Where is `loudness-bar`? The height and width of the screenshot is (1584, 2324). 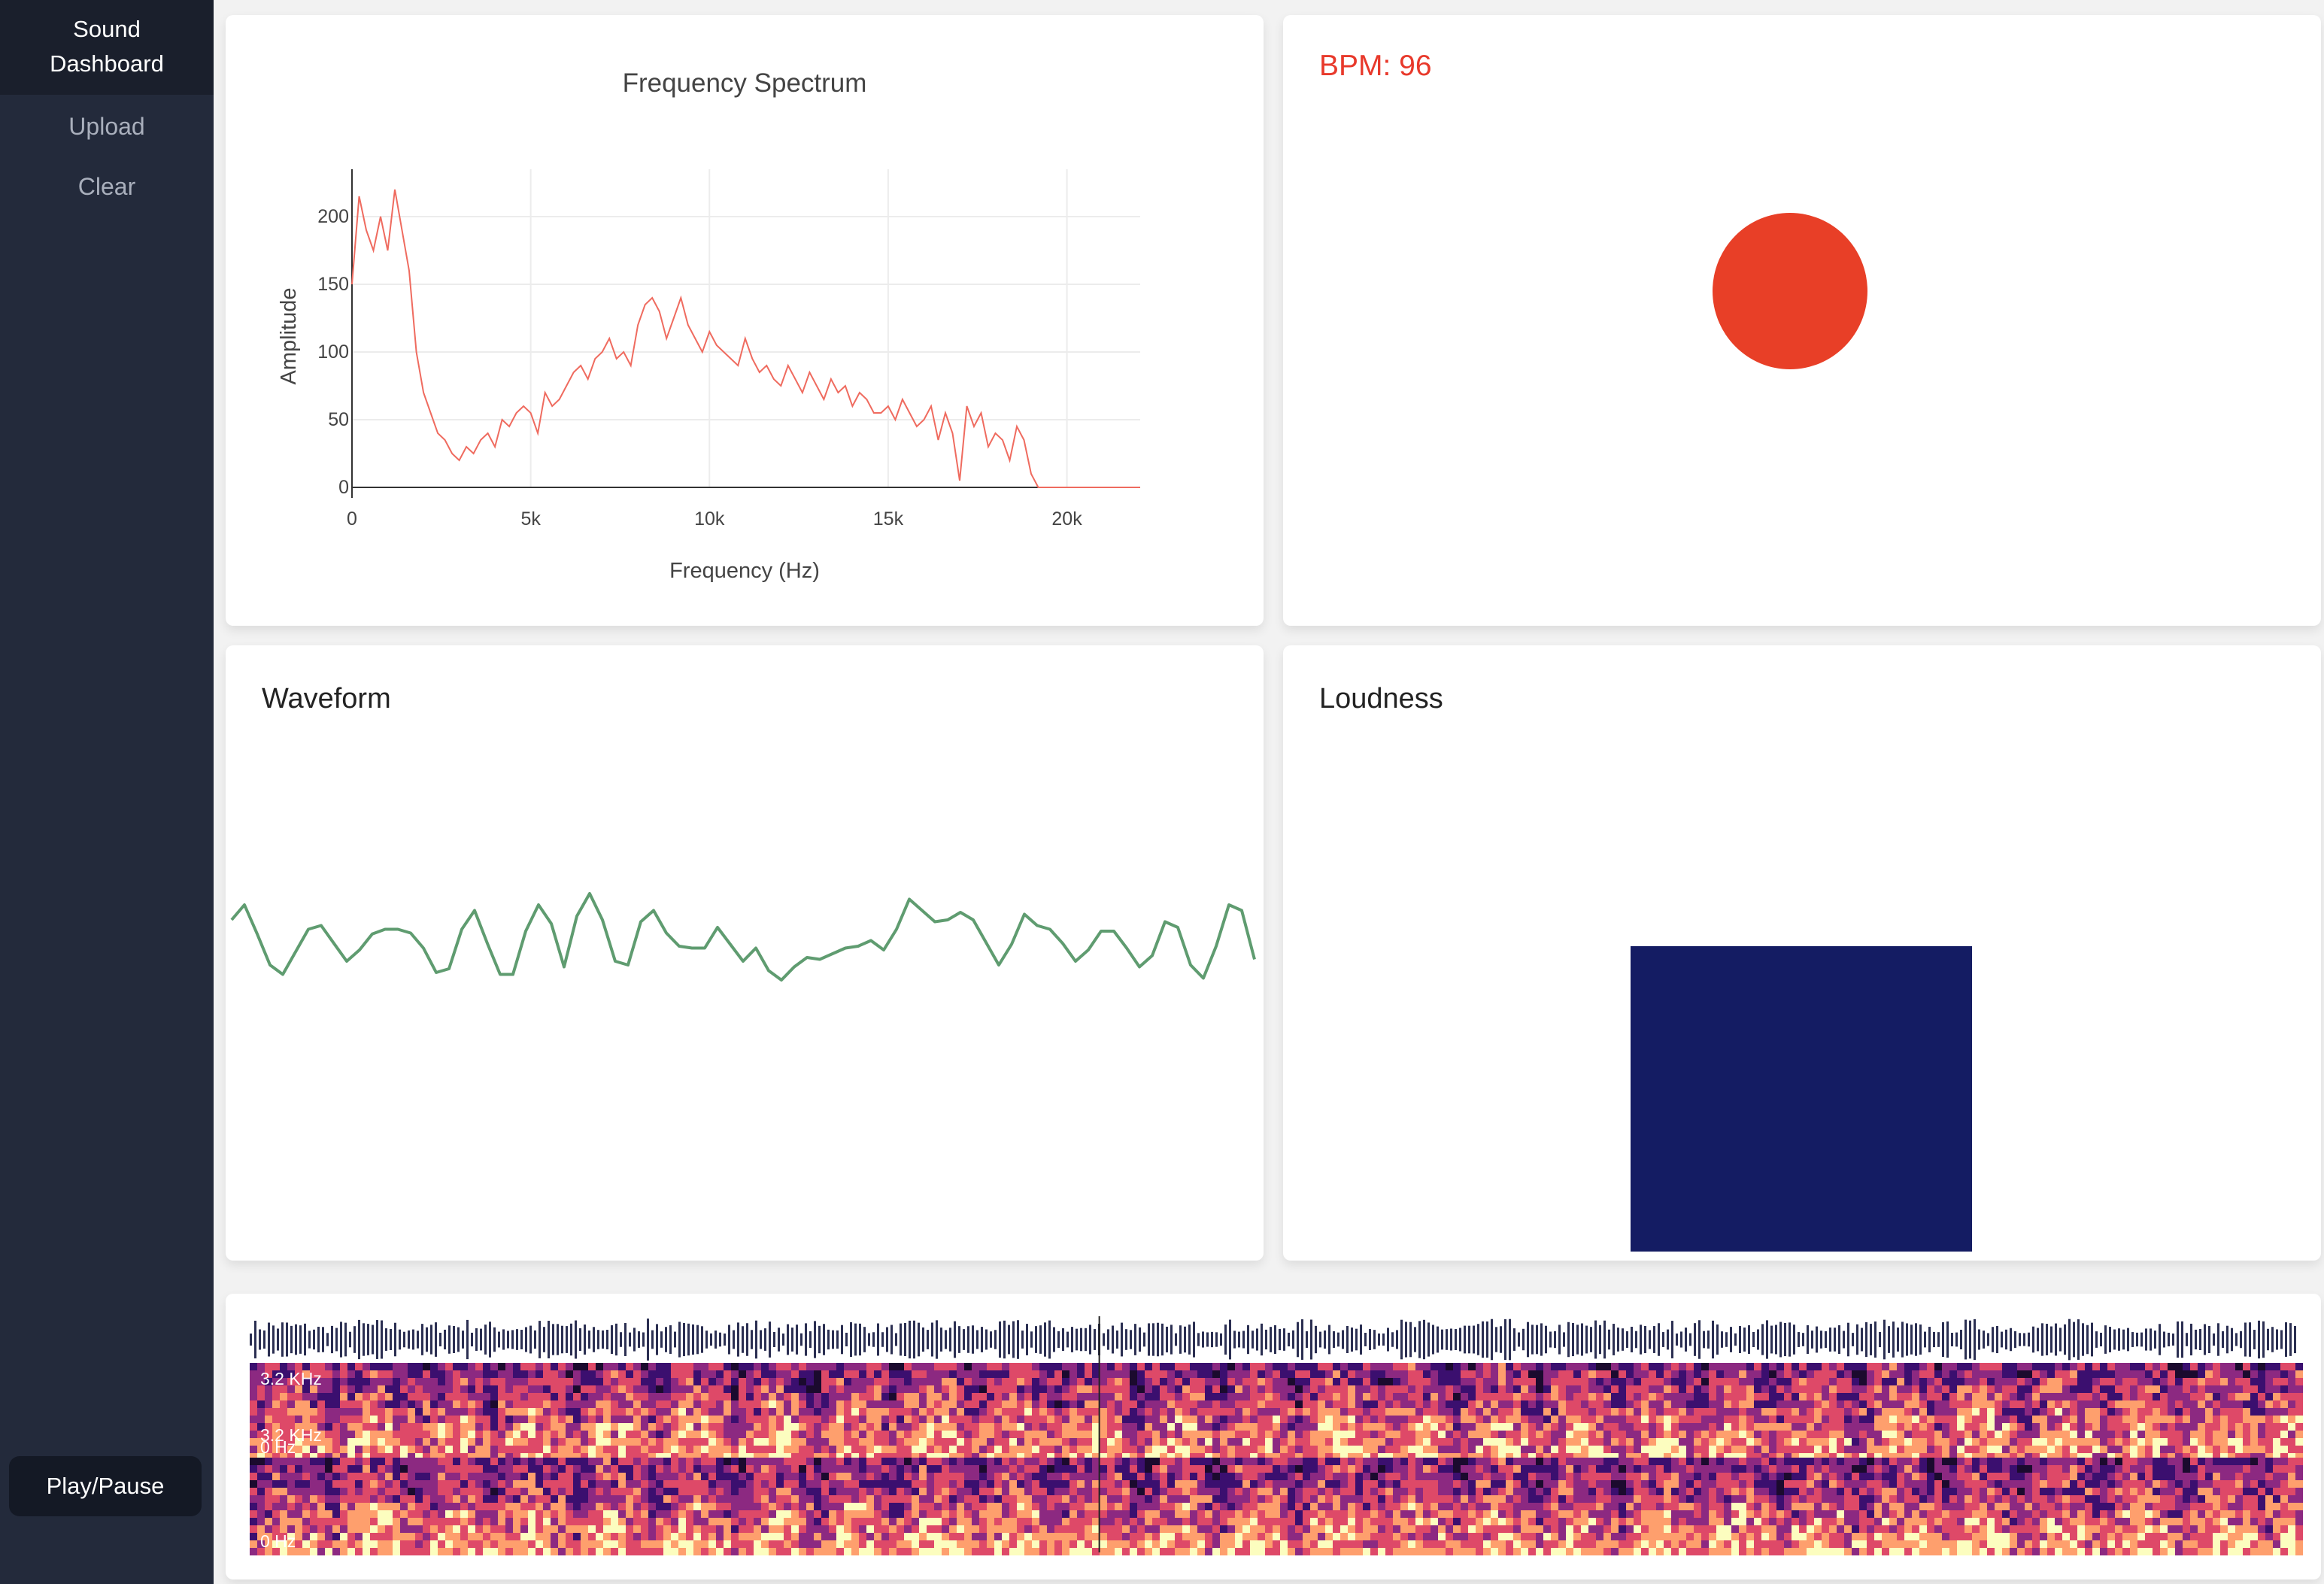
loudness-bar is located at coordinates (1801, 1099).